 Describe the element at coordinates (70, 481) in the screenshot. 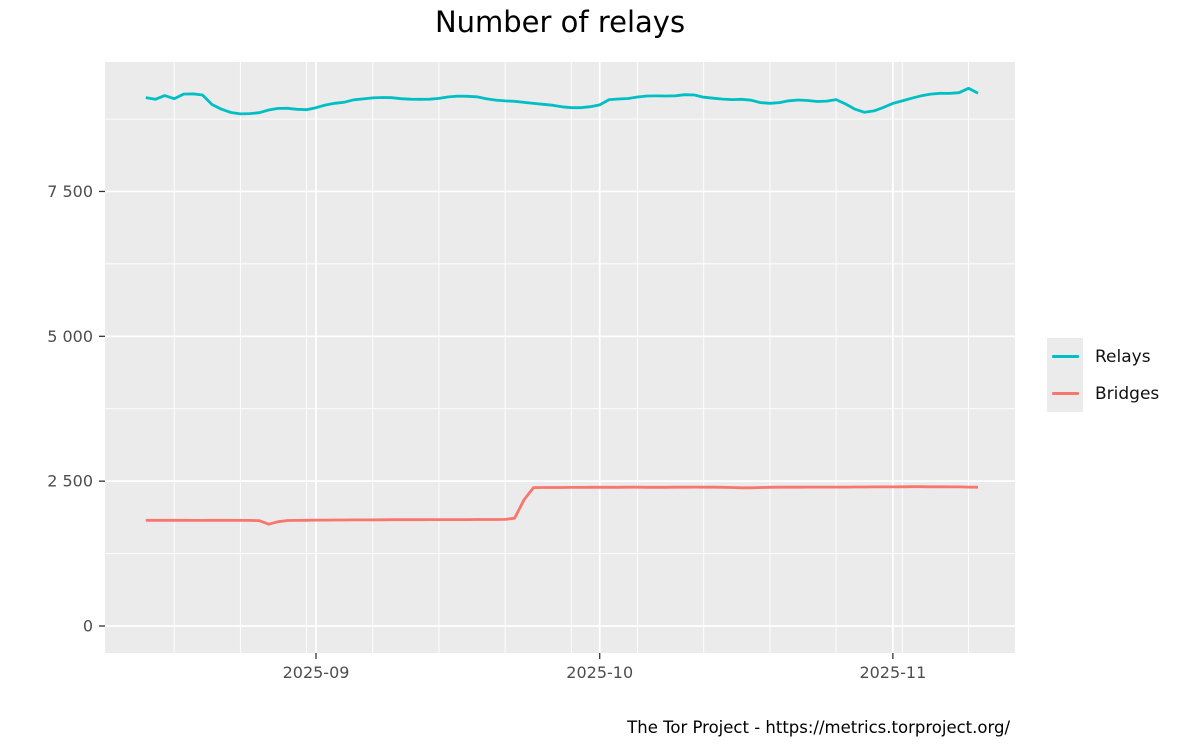

I see `y-tick-label: 2 500` at that location.